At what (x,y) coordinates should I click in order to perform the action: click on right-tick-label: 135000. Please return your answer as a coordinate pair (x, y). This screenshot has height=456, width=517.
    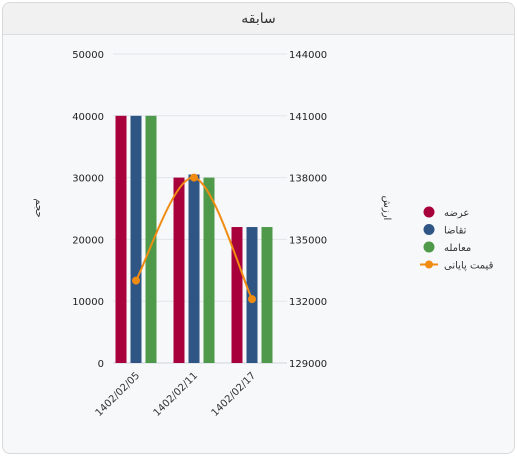
    Looking at the image, I should click on (308, 240).